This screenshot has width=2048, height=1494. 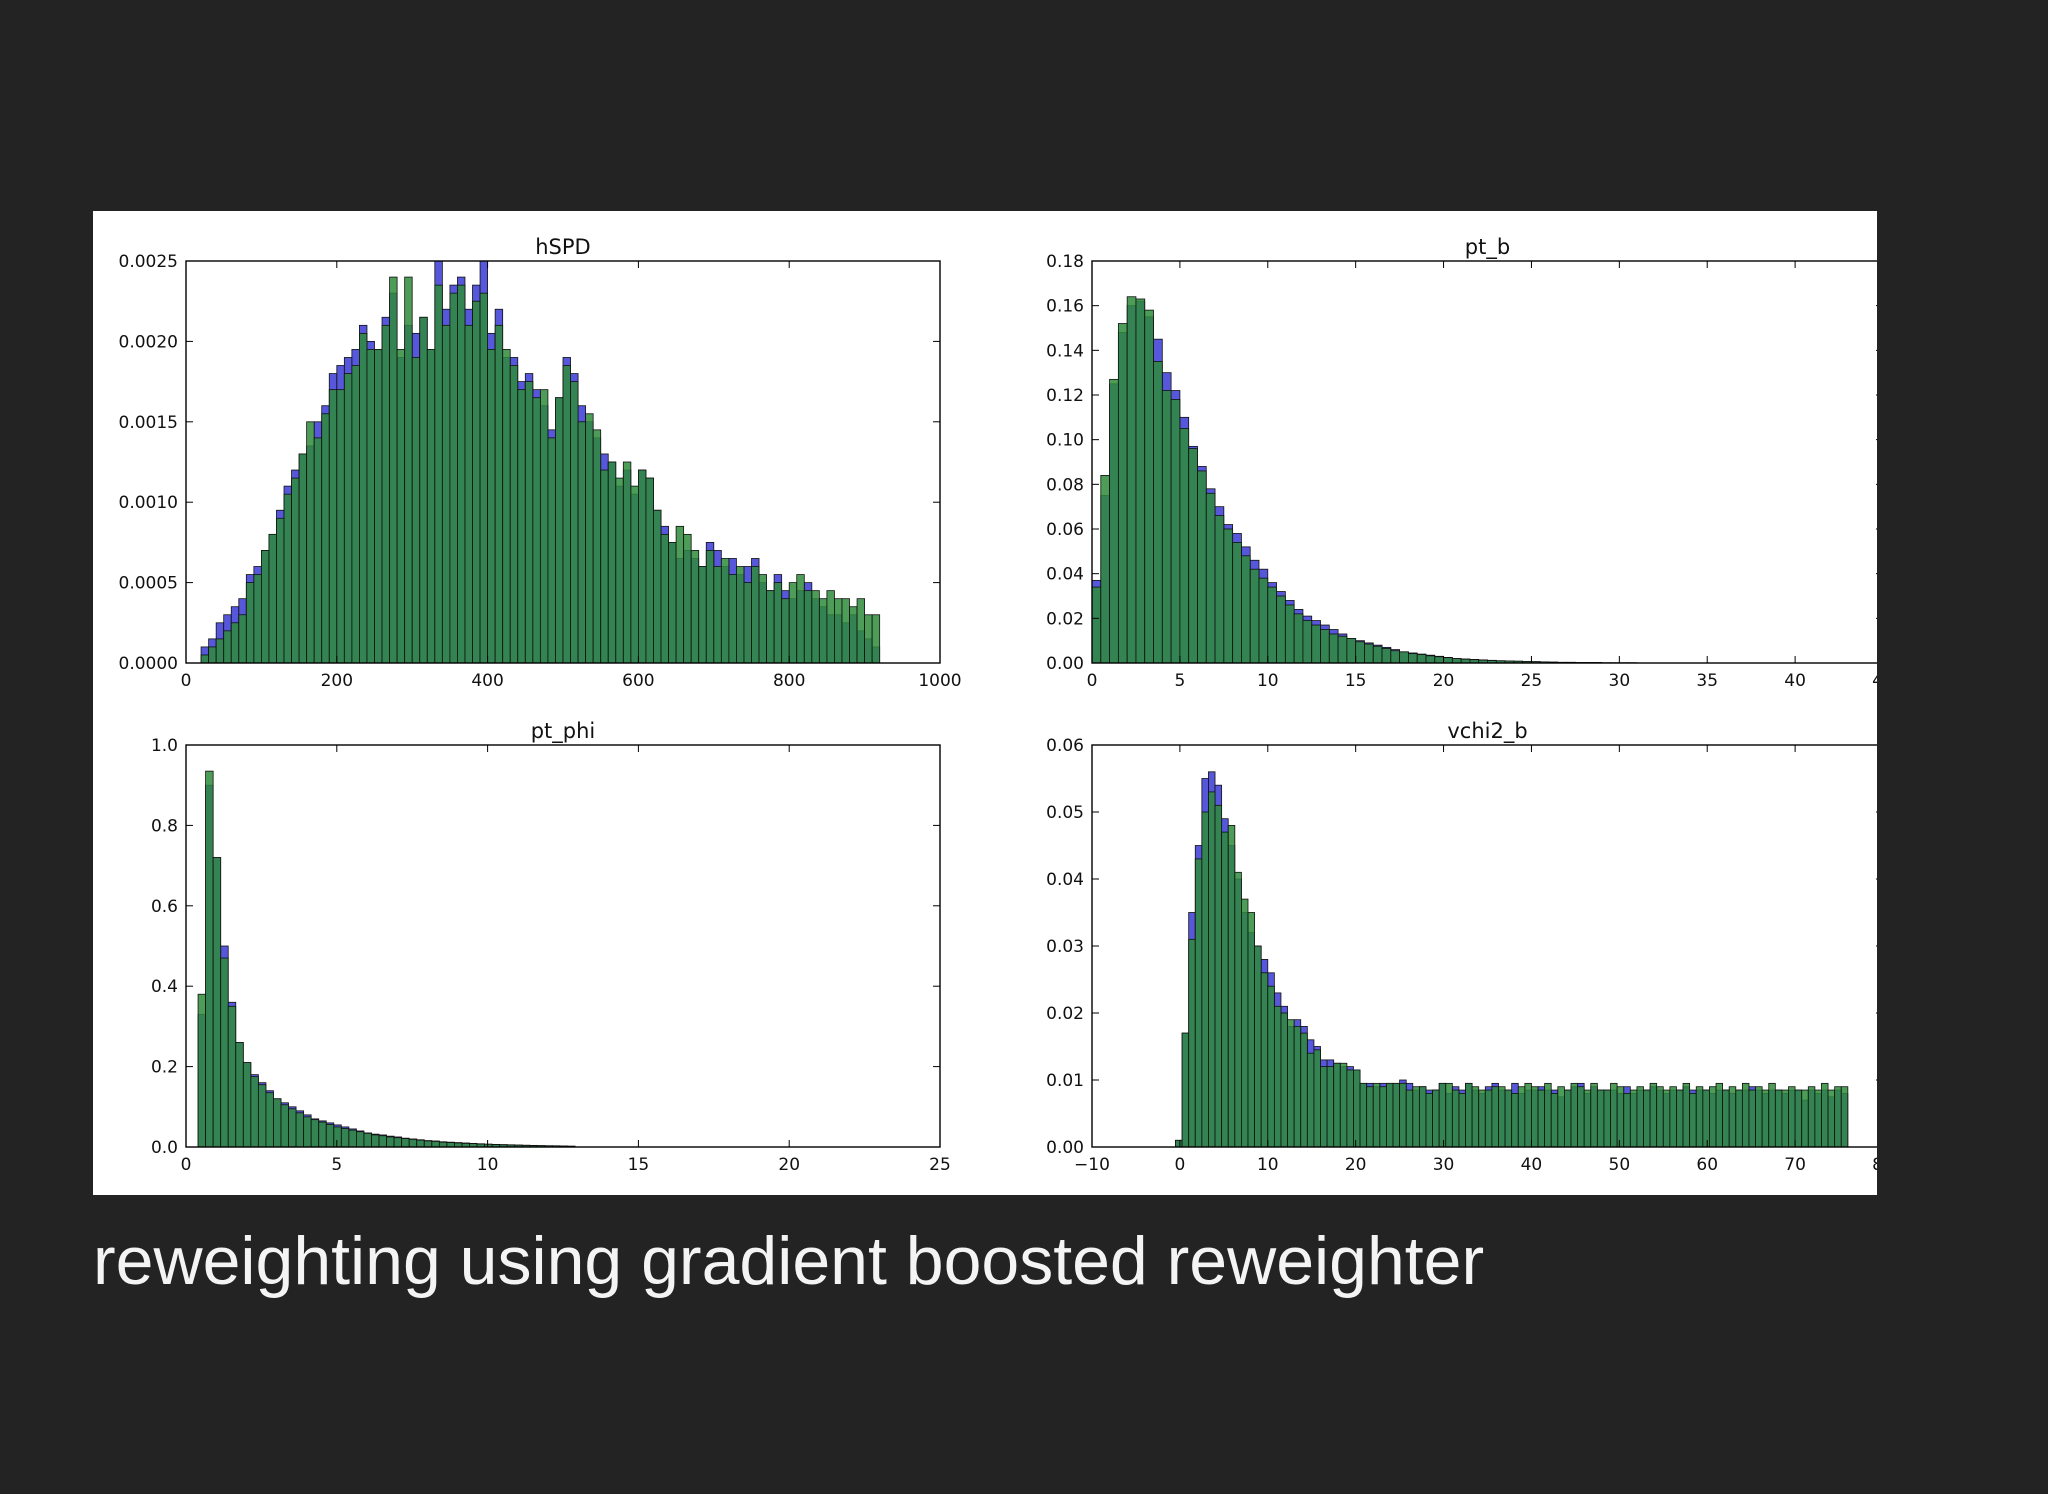 I want to click on chart-2: 0 5 10 15 20 25 0.0 0.2 0.4 0.6 0.8 1.0 pt_phi, so click(x=551, y=947).